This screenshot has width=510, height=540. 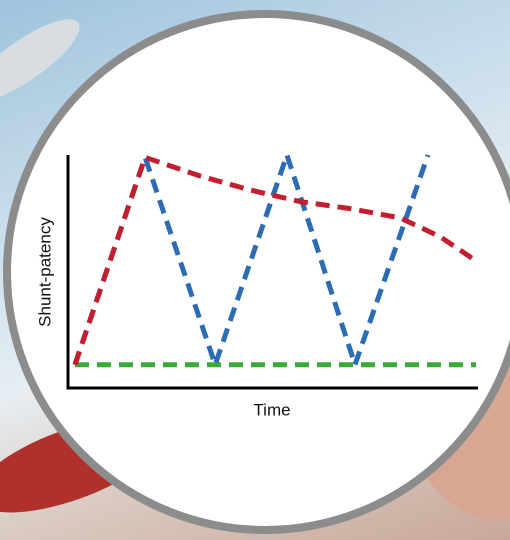 What do you see at coordinates (44, 272) in the screenshot?
I see `y-axis-label: Shunt-patency` at bounding box center [44, 272].